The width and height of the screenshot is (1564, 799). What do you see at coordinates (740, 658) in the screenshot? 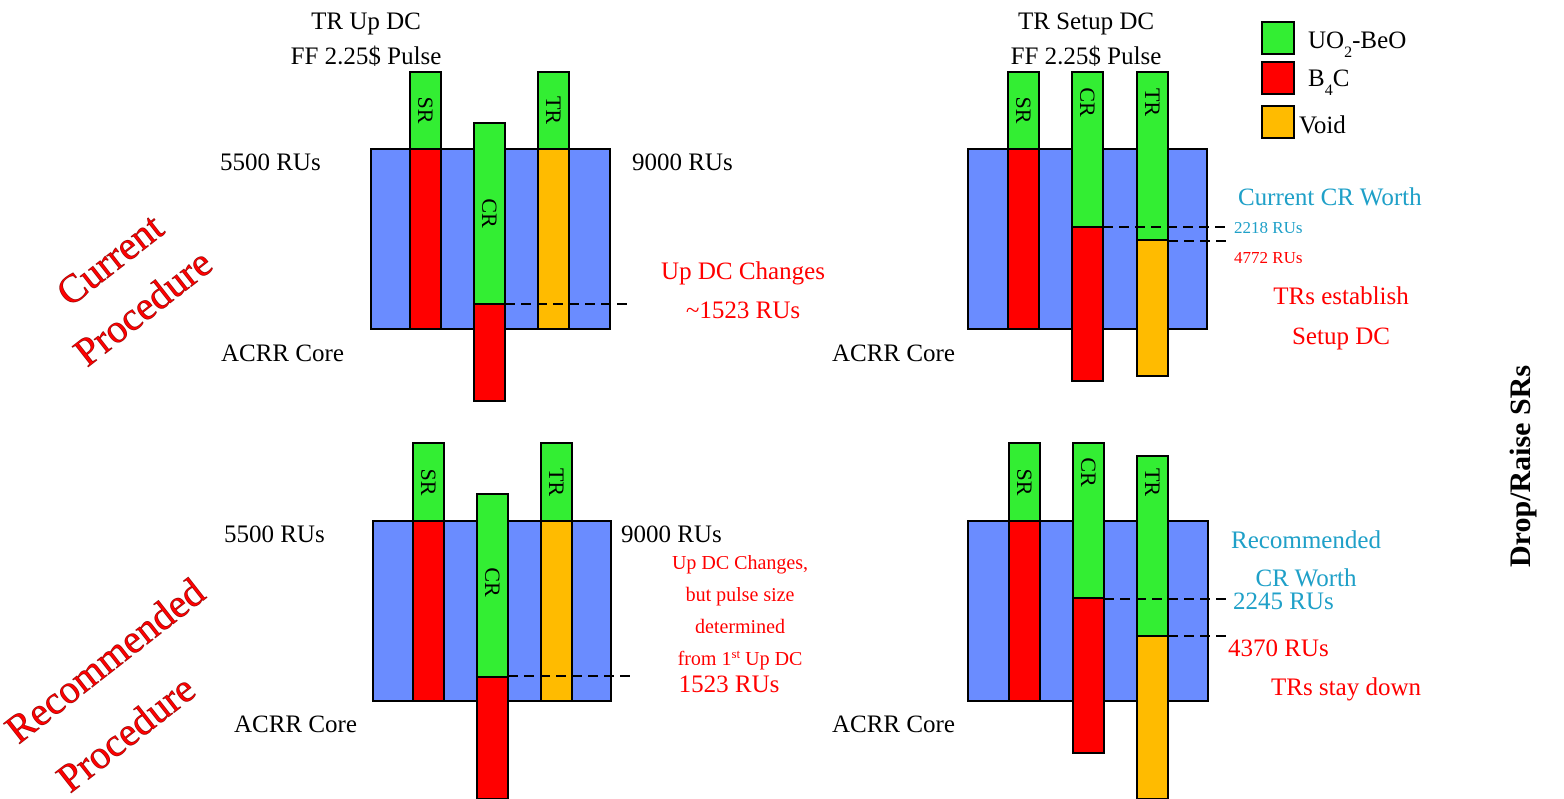
I see `up-note-line4: from 1st Up DC` at bounding box center [740, 658].